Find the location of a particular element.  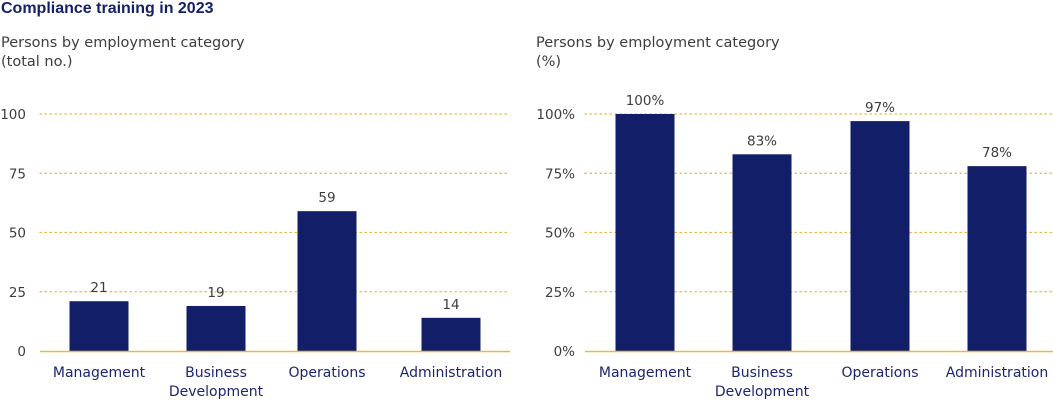

right-chart-subtitle-line1: Persons by employment category is located at coordinates (658, 43).